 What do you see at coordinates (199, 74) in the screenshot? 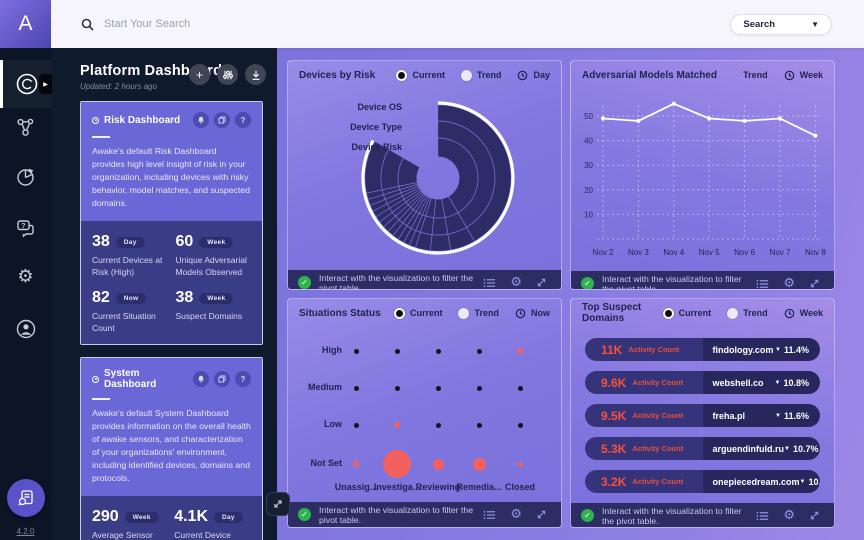
I see `add-dashboard-button: +` at bounding box center [199, 74].